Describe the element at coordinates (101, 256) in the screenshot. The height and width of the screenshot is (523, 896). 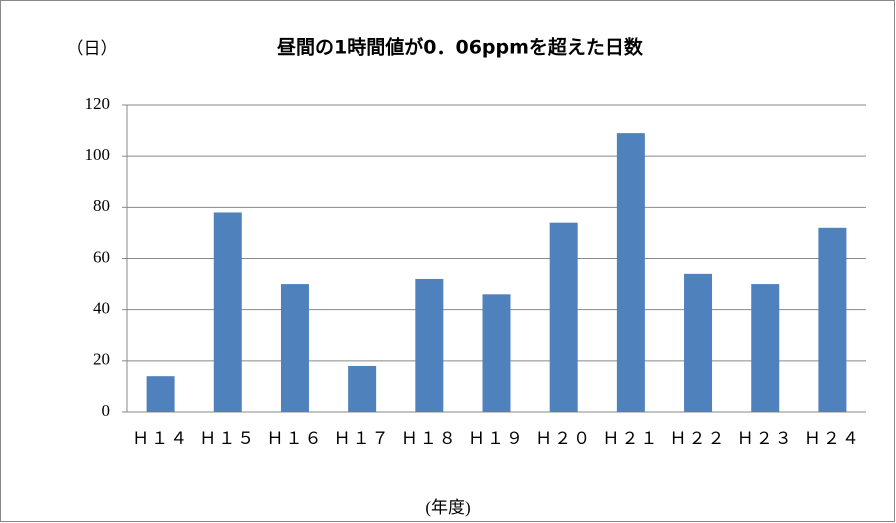
I see `y-tick-label: 60` at that location.